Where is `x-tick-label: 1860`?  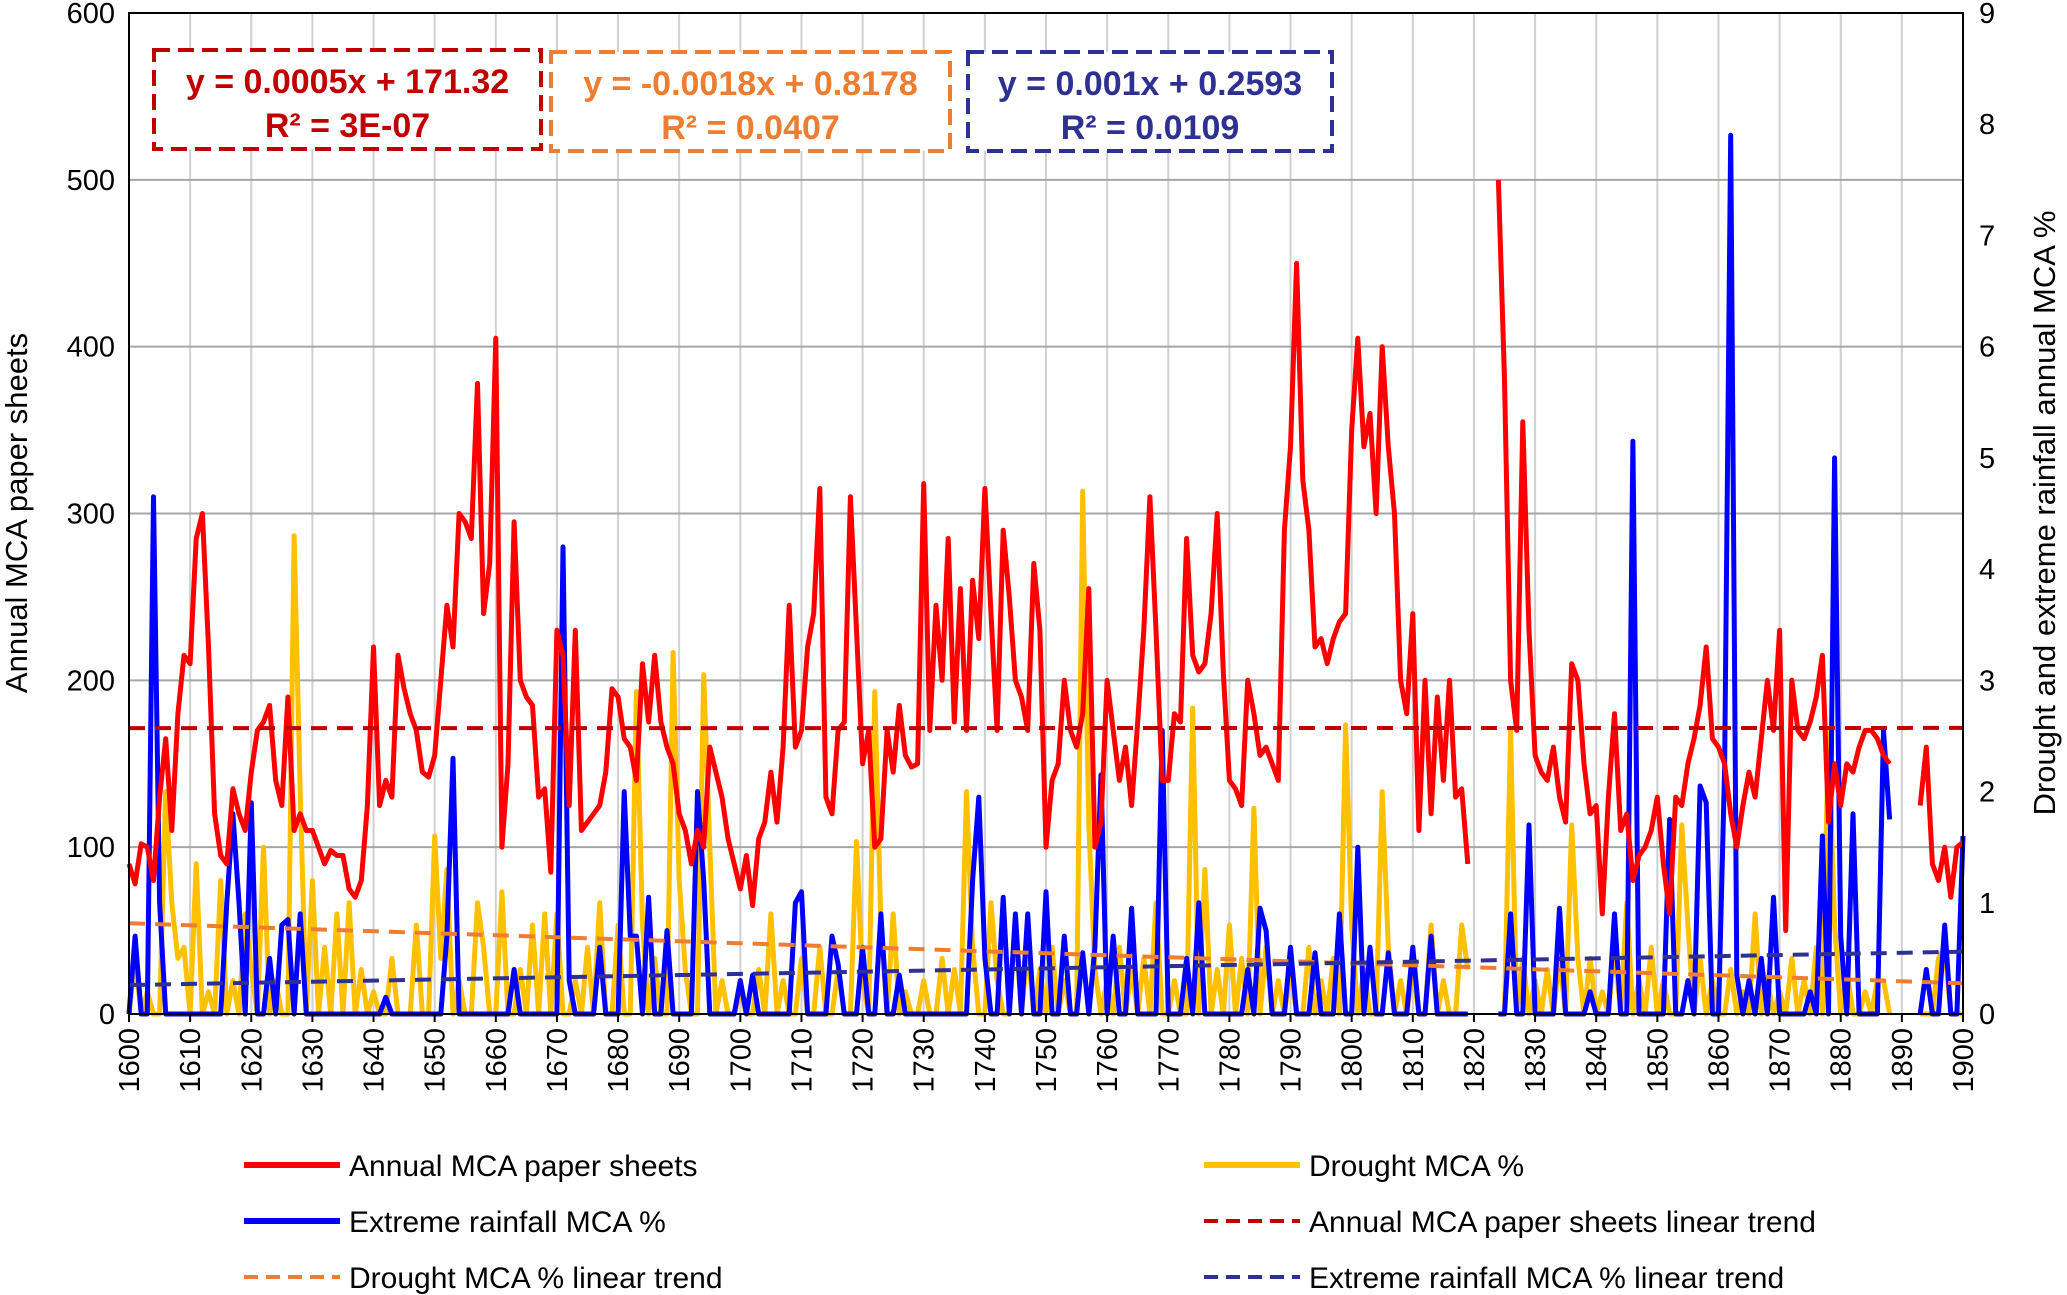
x-tick-label: 1860 is located at coordinates (1719, 1060).